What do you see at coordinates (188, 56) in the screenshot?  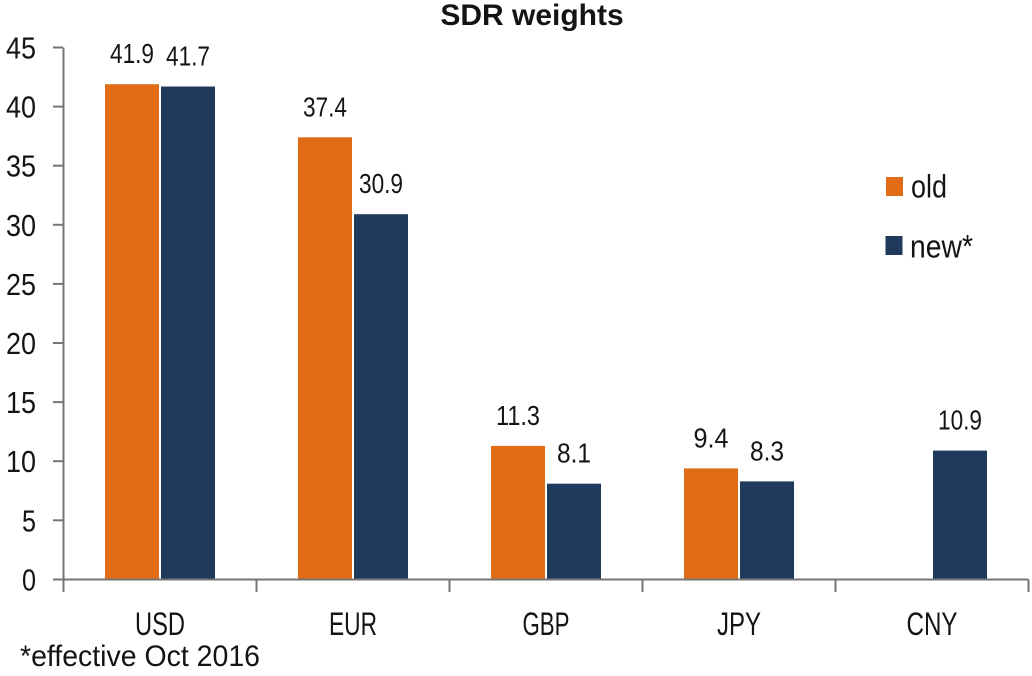 I see `svg-text: 41.7` at bounding box center [188, 56].